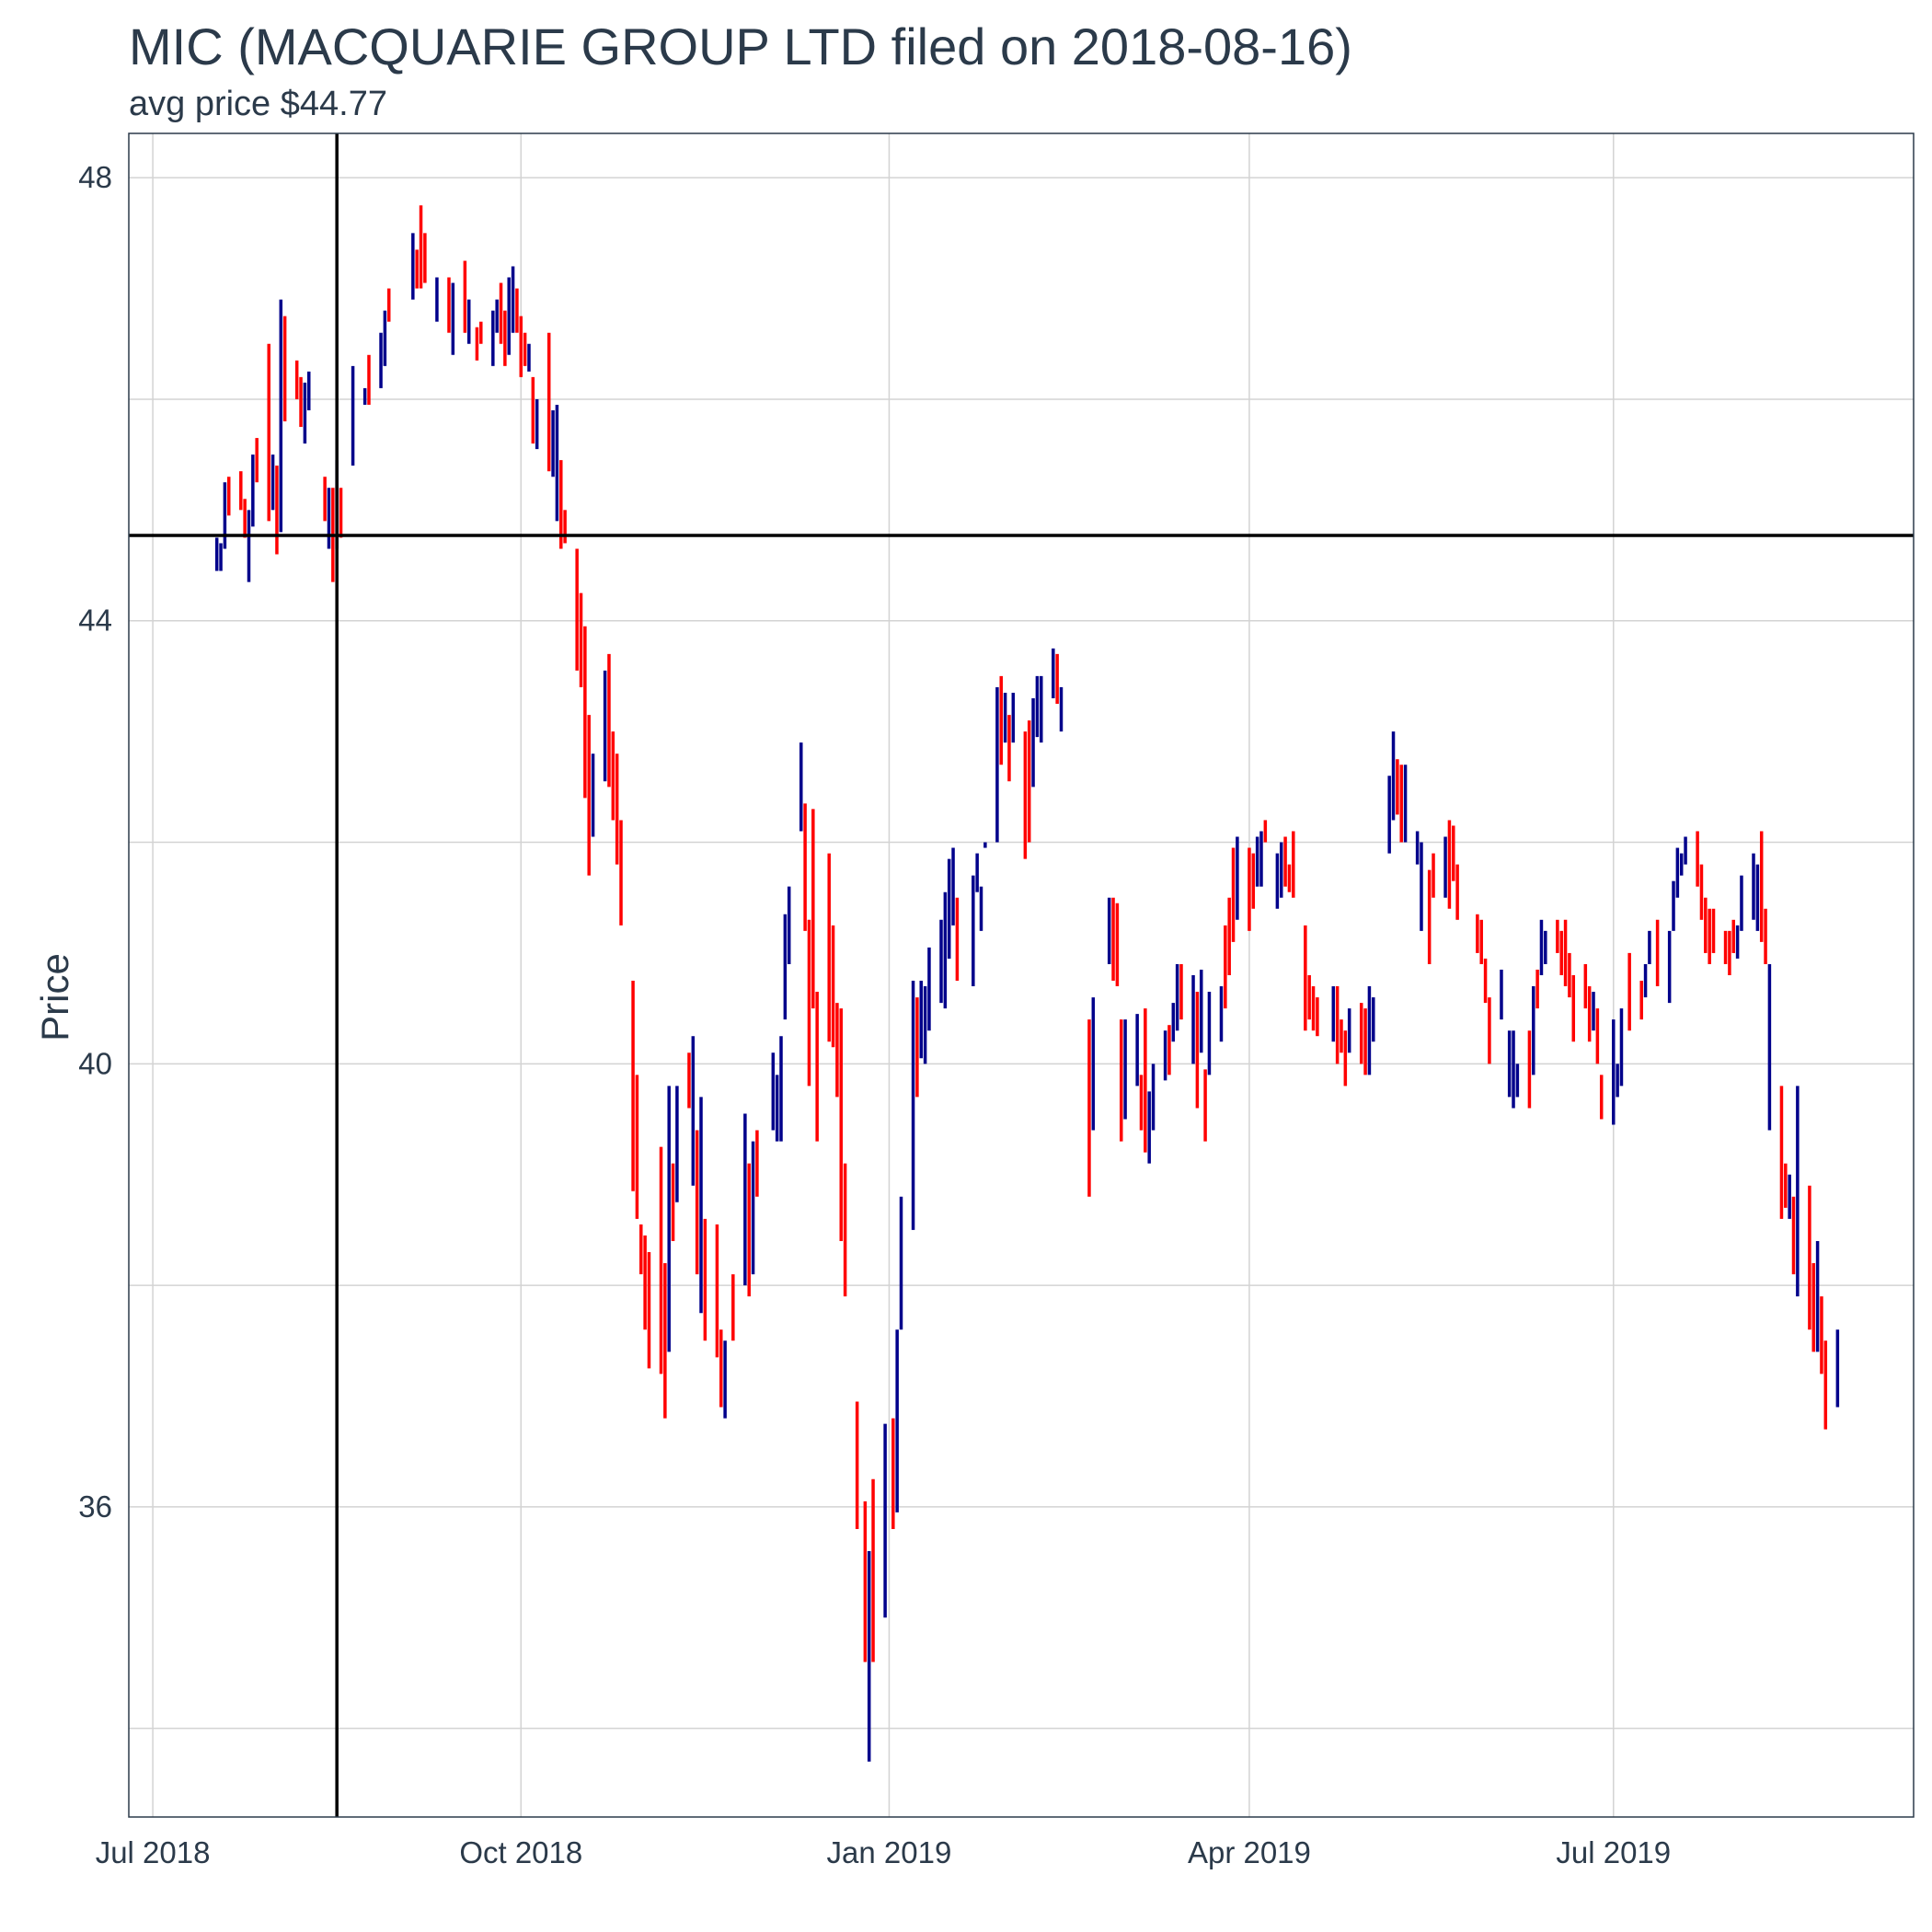 This screenshot has width=1932, height=1932. What do you see at coordinates (1249, 1852) in the screenshot?
I see `x-tick-label: Apr 2019` at bounding box center [1249, 1852].